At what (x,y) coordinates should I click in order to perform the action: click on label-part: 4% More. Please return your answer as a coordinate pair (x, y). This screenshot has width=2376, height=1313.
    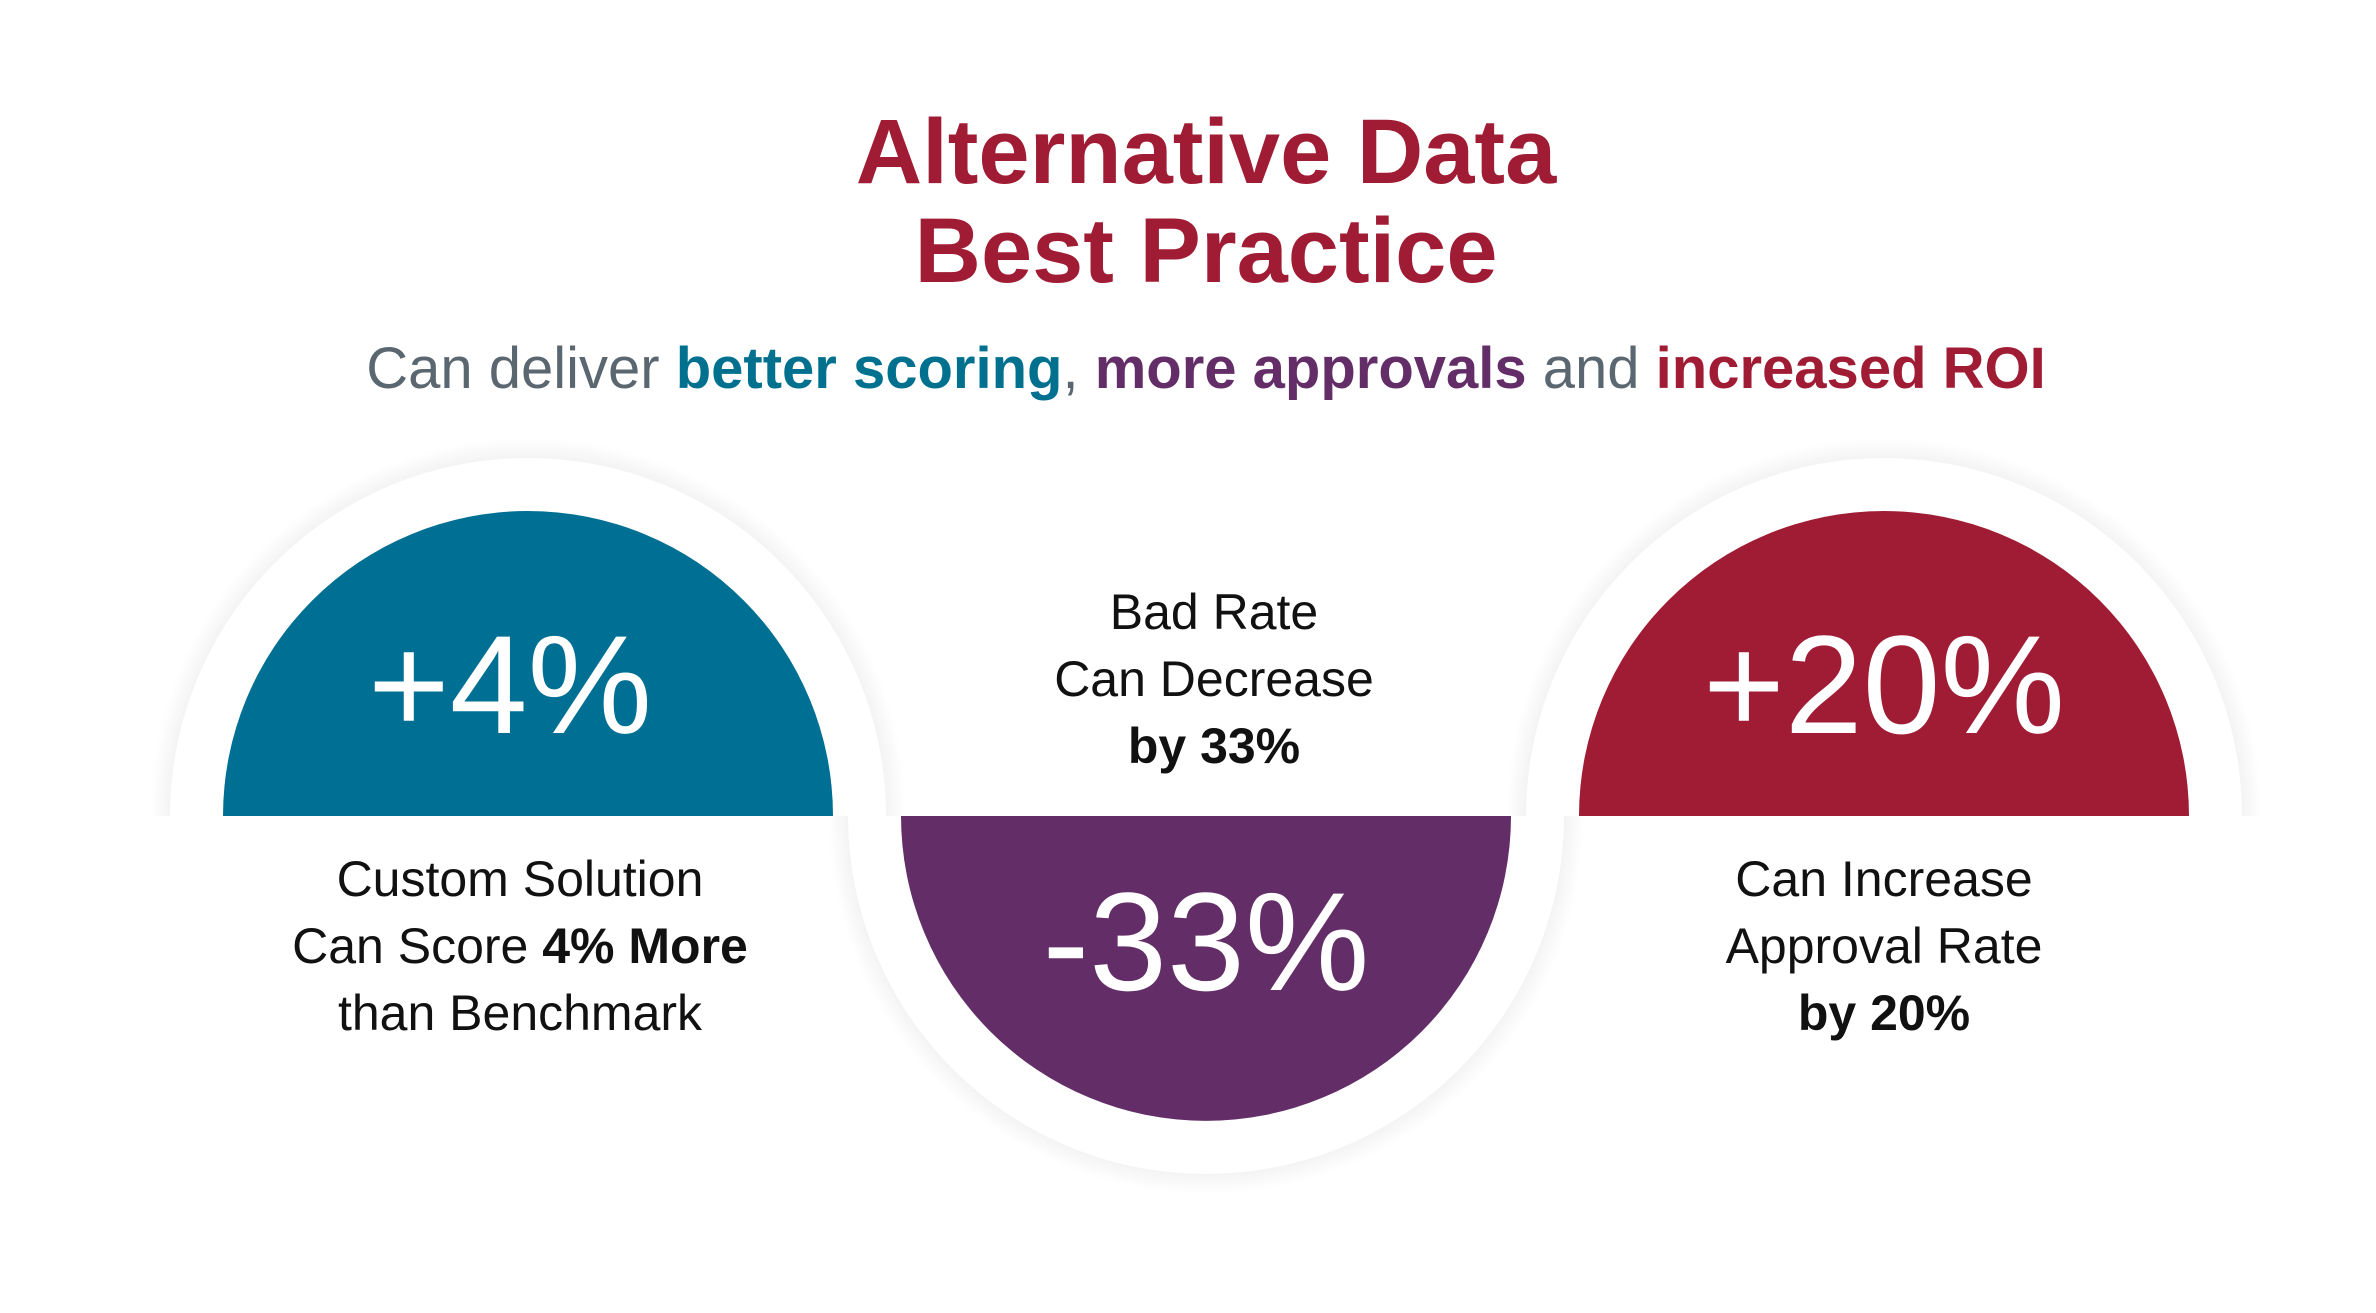
    Looking at the image, I should click on (645, 946).